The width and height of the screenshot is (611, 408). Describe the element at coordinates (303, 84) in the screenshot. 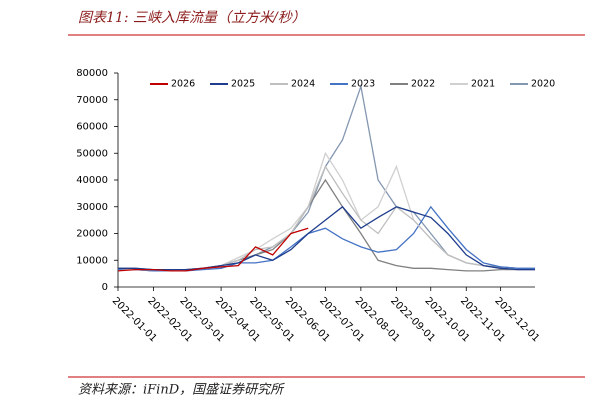

I see `legend-label: 2024` at that location.